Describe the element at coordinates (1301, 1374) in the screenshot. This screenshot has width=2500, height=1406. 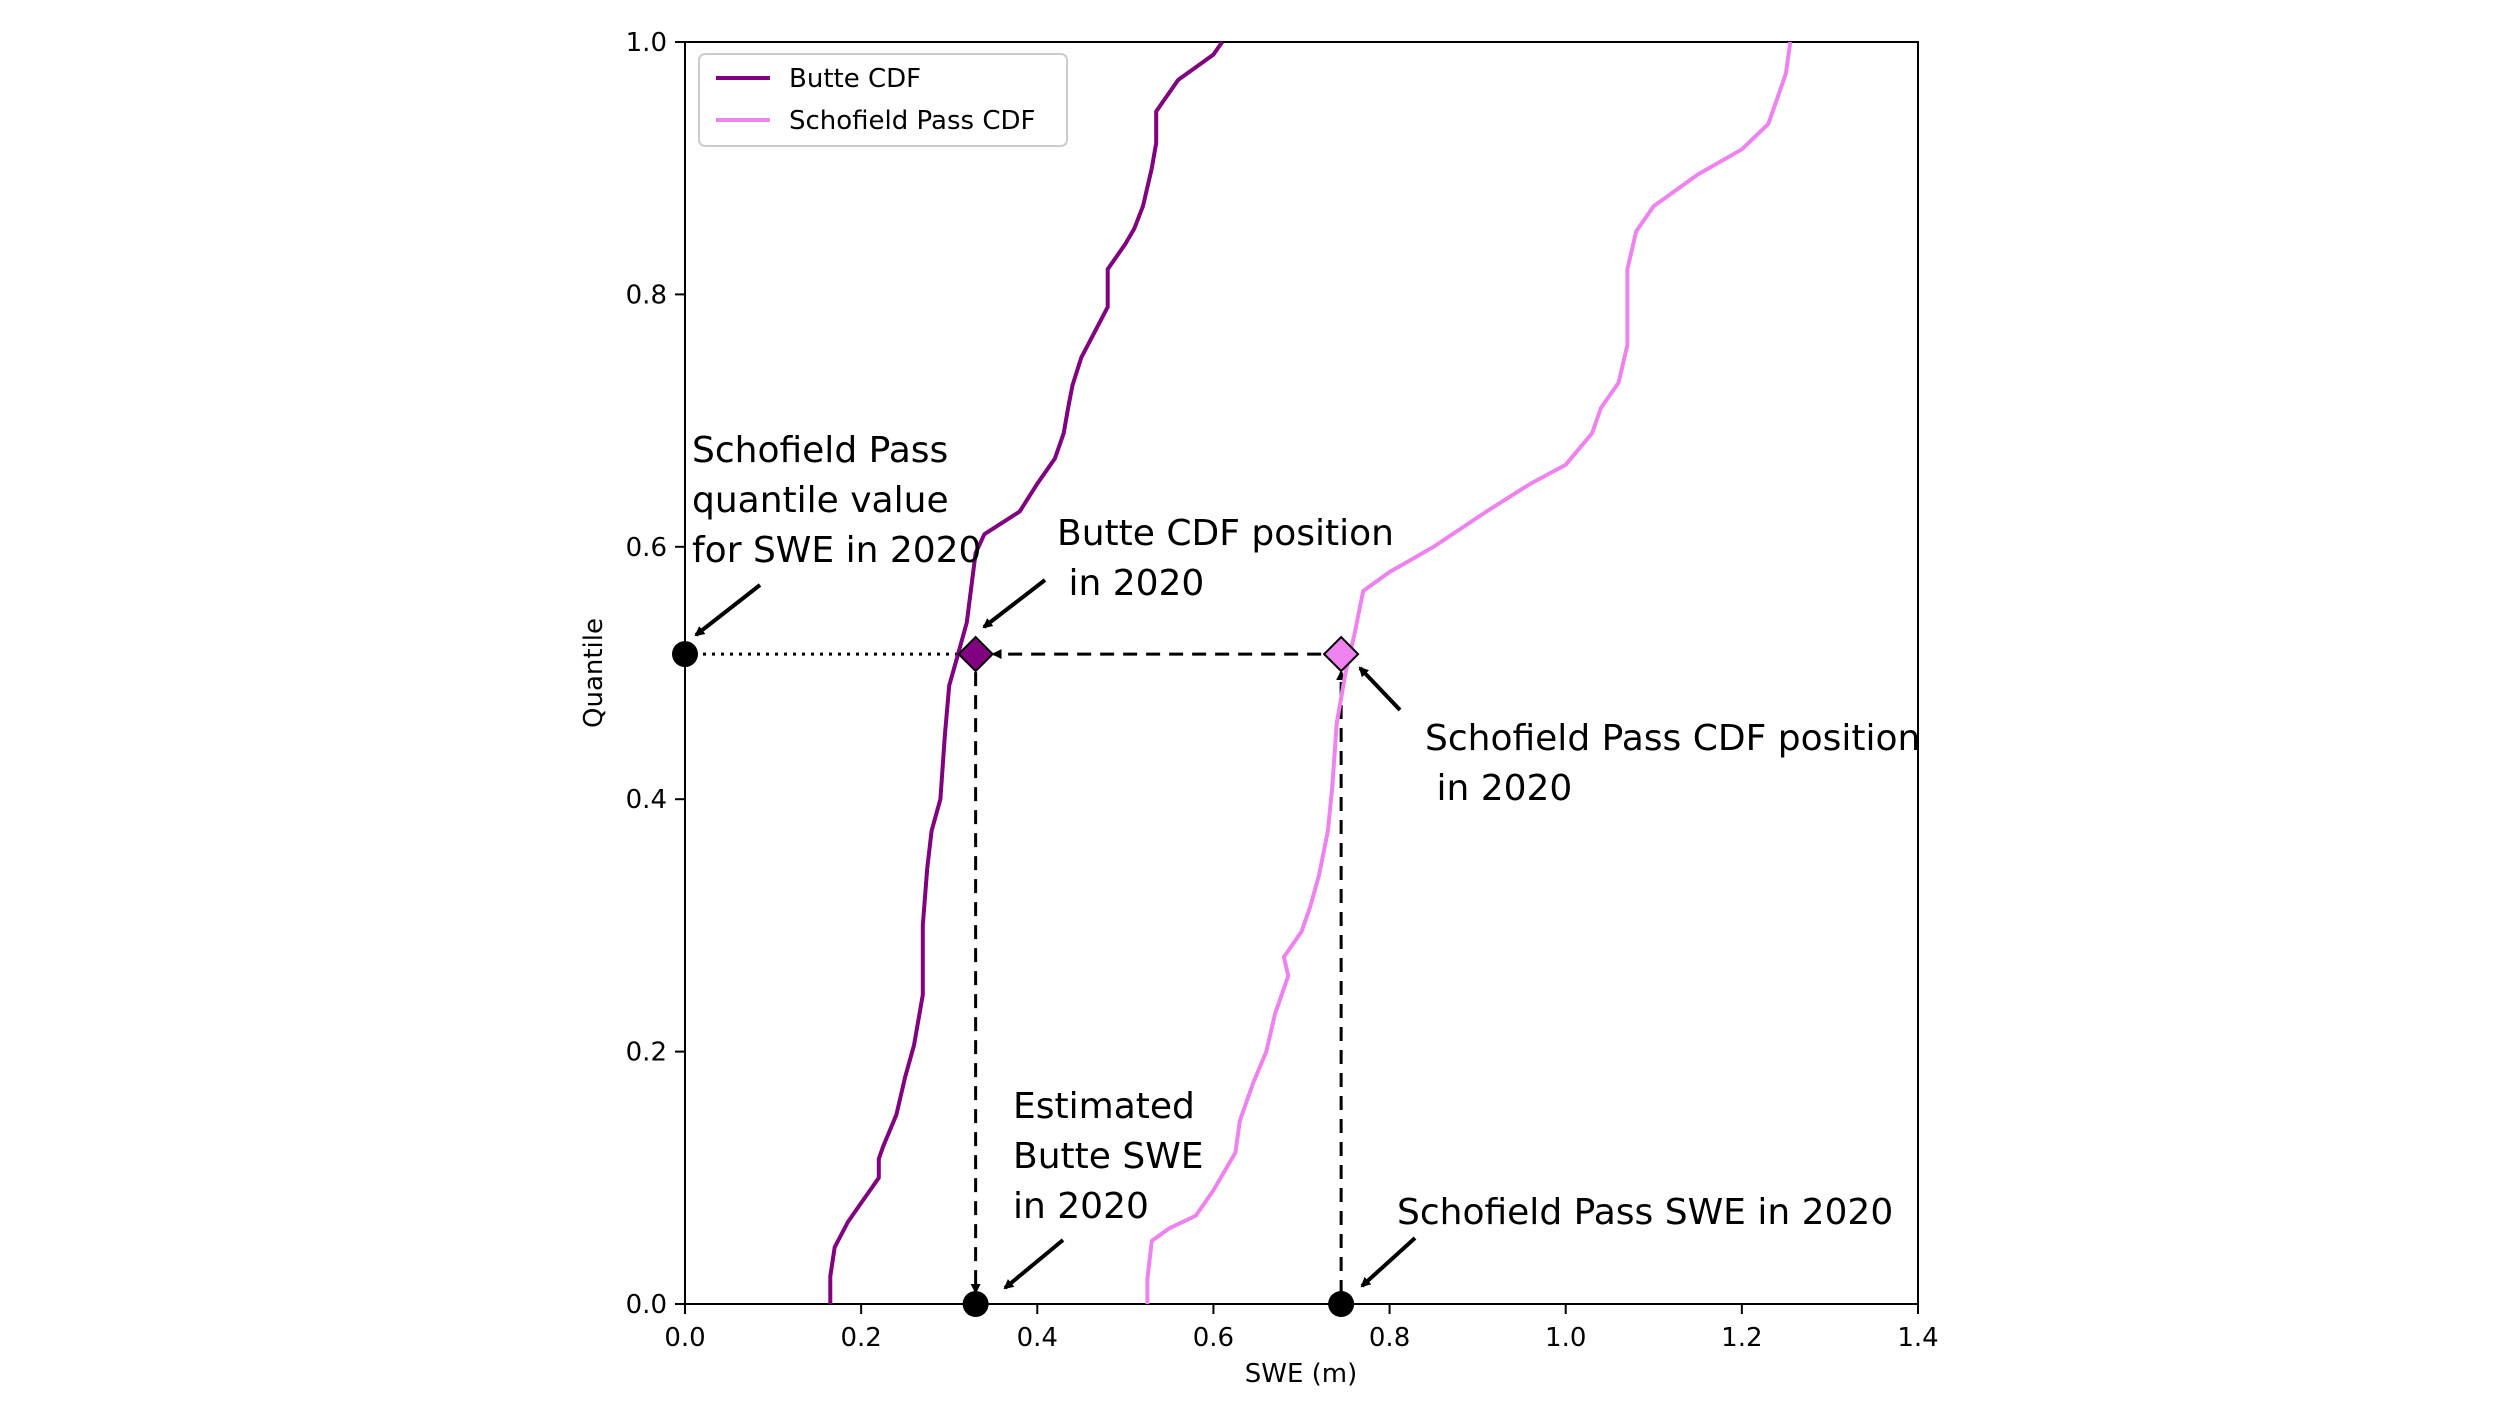
I see `x-axis-label: SWE (m)` at that location.